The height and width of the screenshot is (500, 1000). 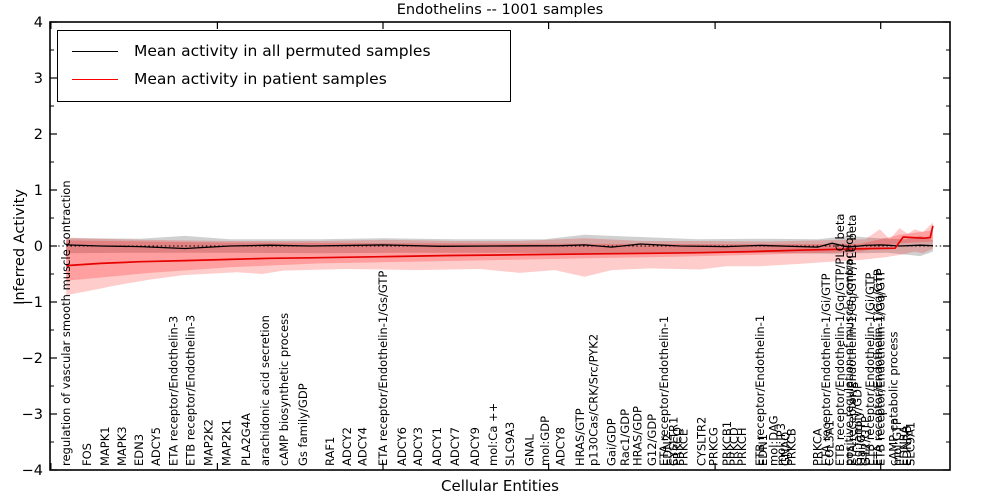 I want to click on patient-mean-line, so click(x=500, y=246).